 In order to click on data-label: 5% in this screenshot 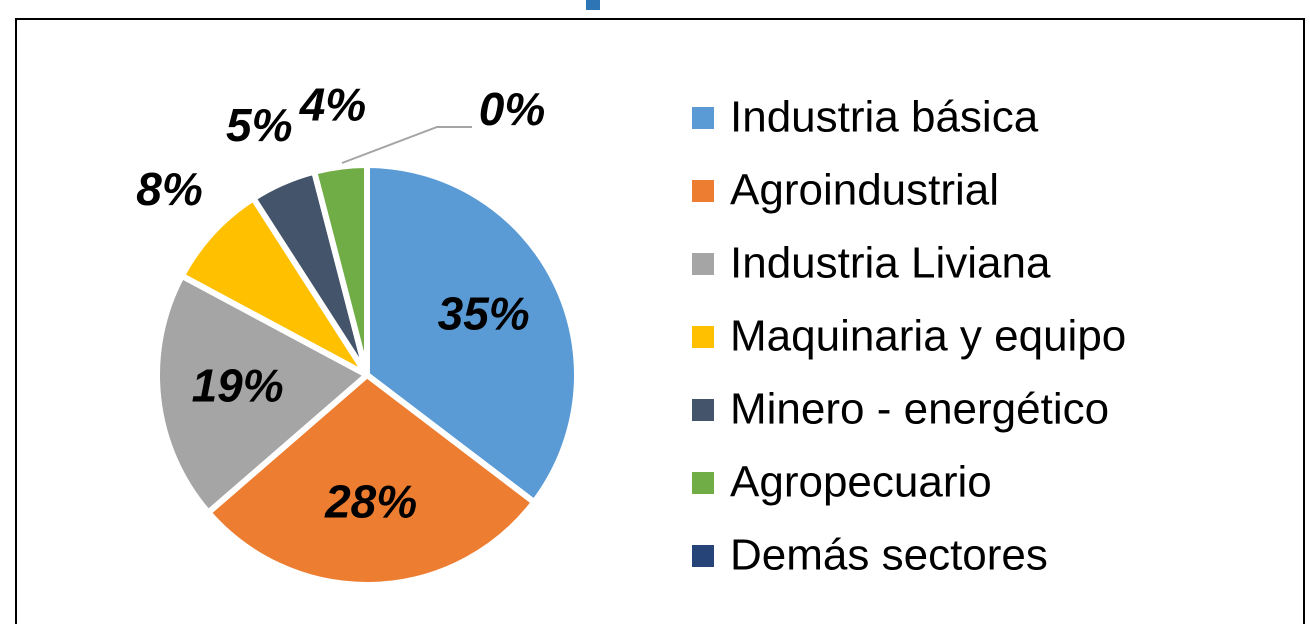, I will do `click(259, 125)`.